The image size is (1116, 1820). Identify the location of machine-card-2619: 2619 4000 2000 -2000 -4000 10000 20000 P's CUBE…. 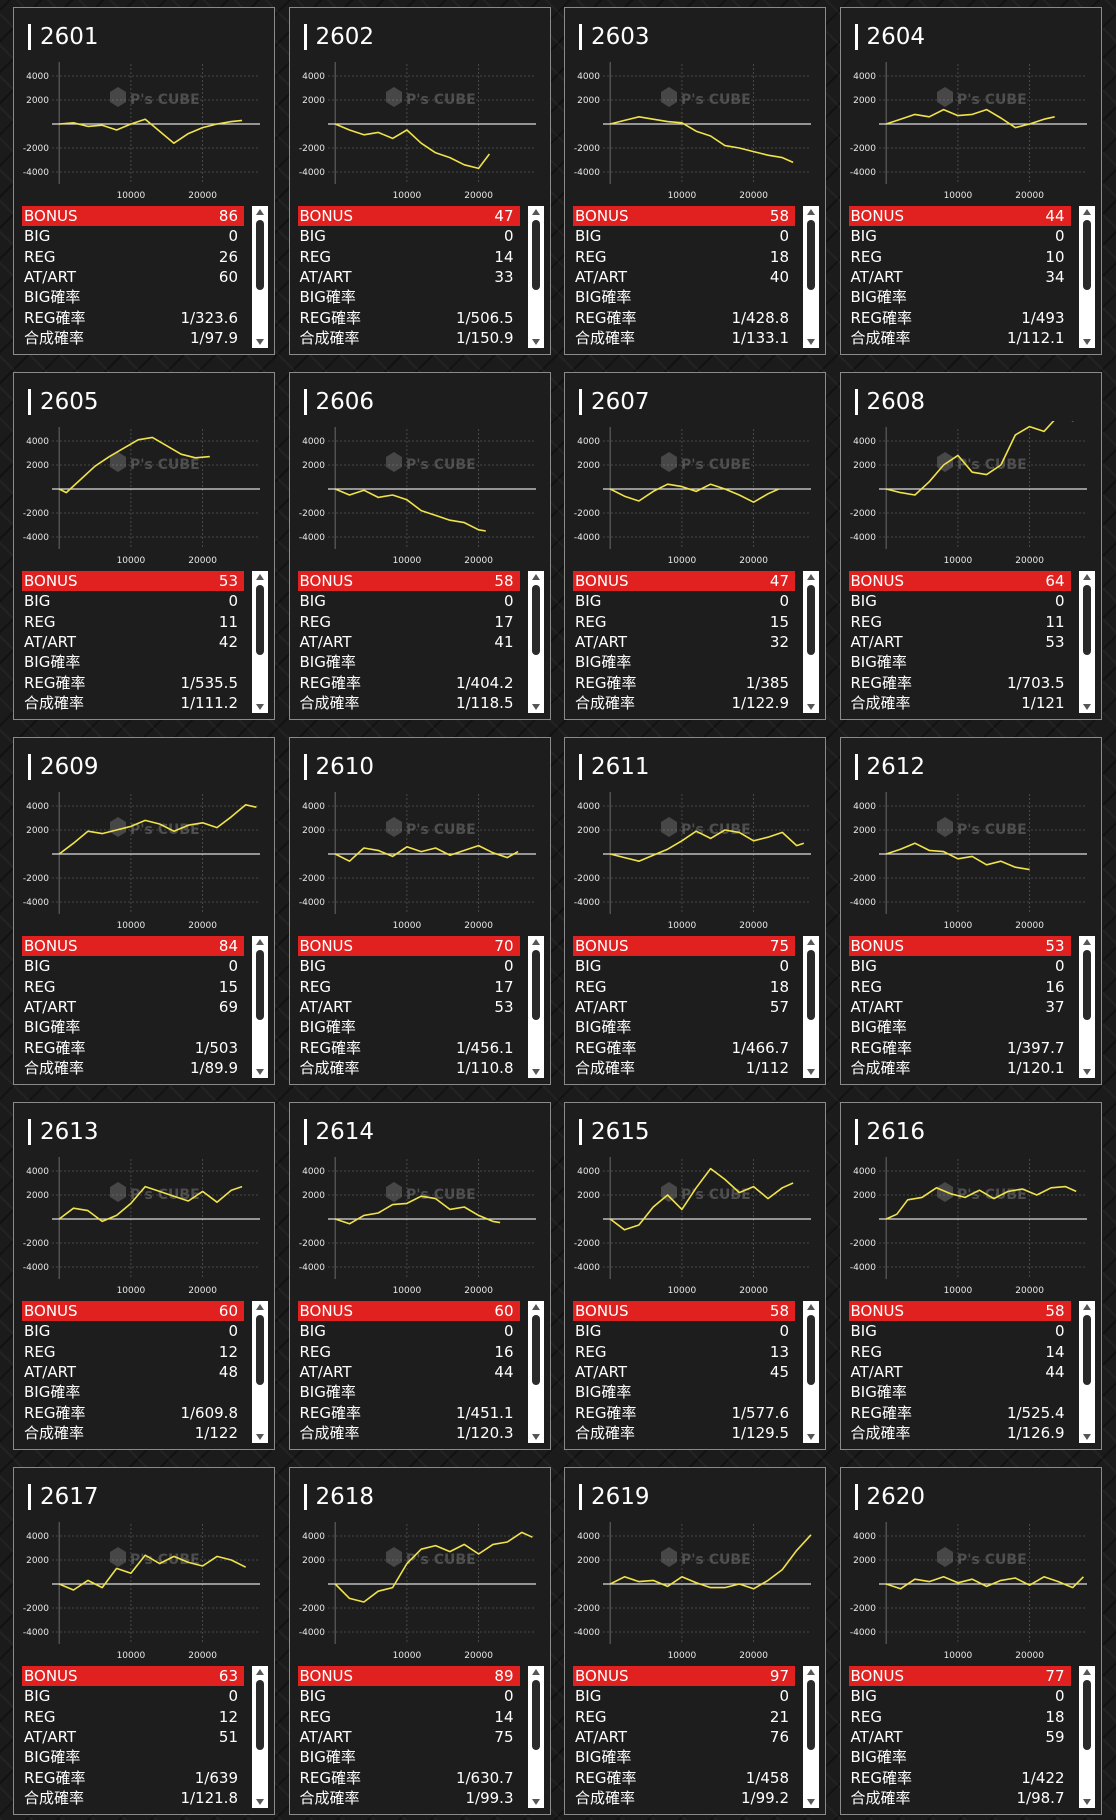
(695, 1641).